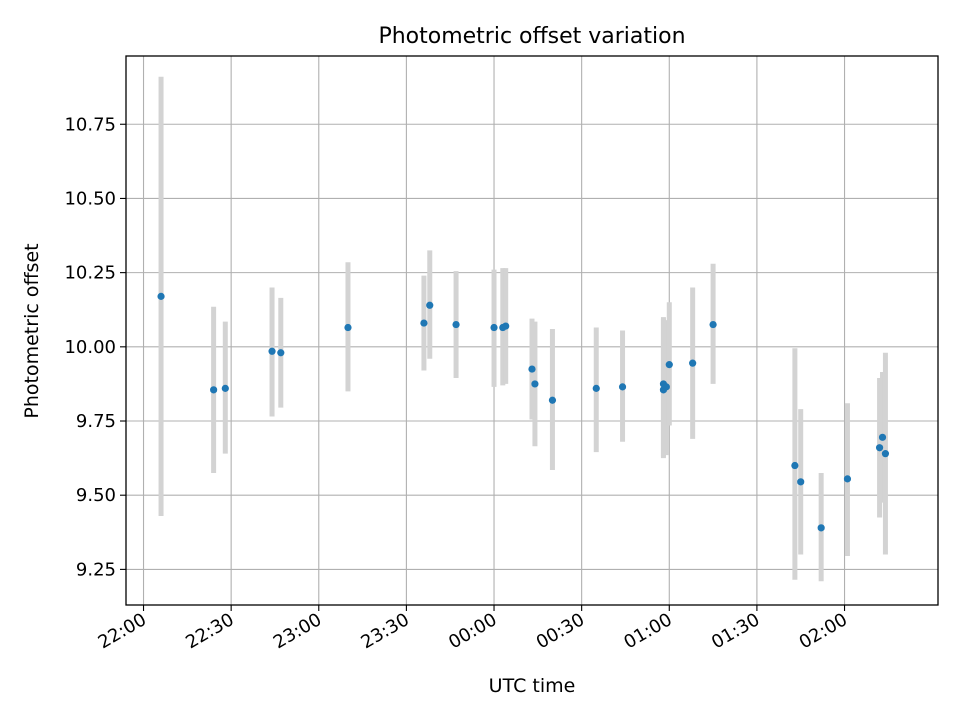  What do you see at coordinates (96, 495) in the screenshot?
I see `y-tick-label: 9.50` at bounding box center [96, 495].